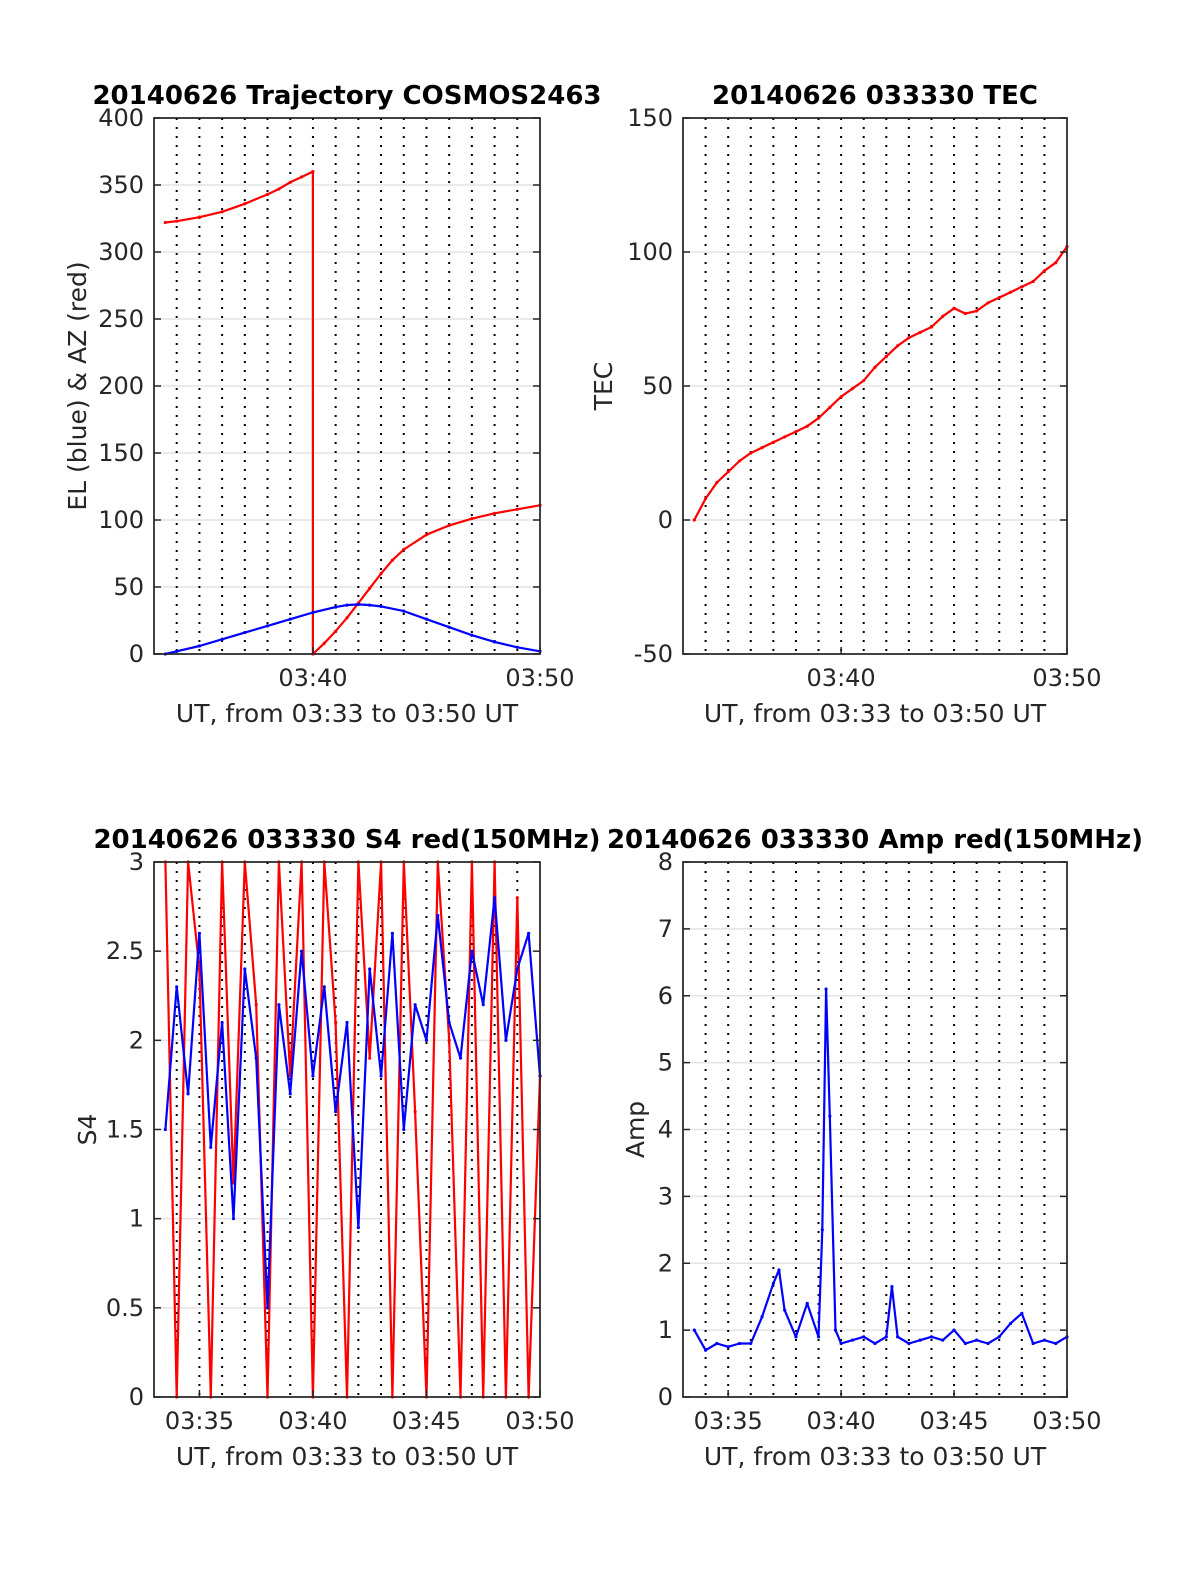 The height and width of the screenshot is (1575, 1200). What do you see at coordinates (603, 387) in the screenshot?
I see `y-axis-label: TEC` at bounding box center [603, 387].